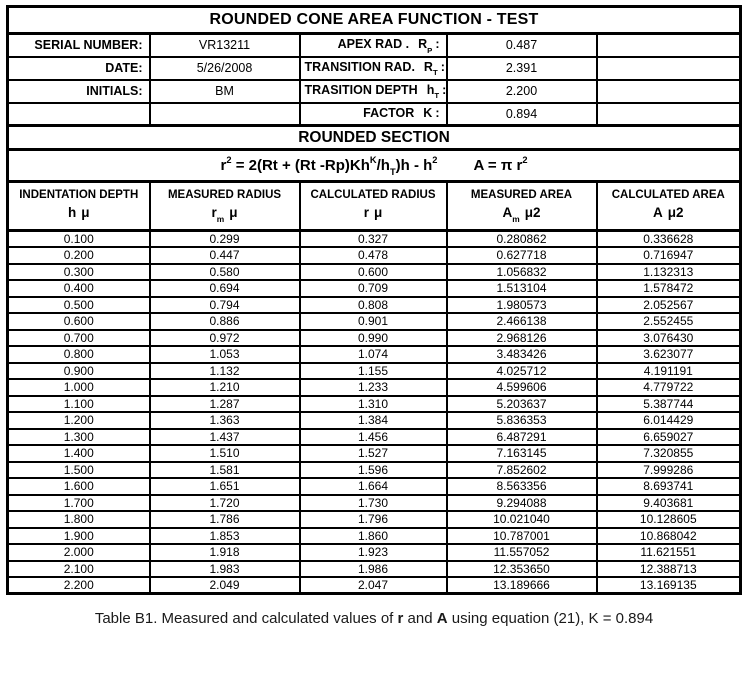 Image resolution: width=747 pixels, height=691 pixels. What do you see at coordinates (668, 387) in the screenshot?
I see `cell: 4.779722` at bounding box center [668, 387].